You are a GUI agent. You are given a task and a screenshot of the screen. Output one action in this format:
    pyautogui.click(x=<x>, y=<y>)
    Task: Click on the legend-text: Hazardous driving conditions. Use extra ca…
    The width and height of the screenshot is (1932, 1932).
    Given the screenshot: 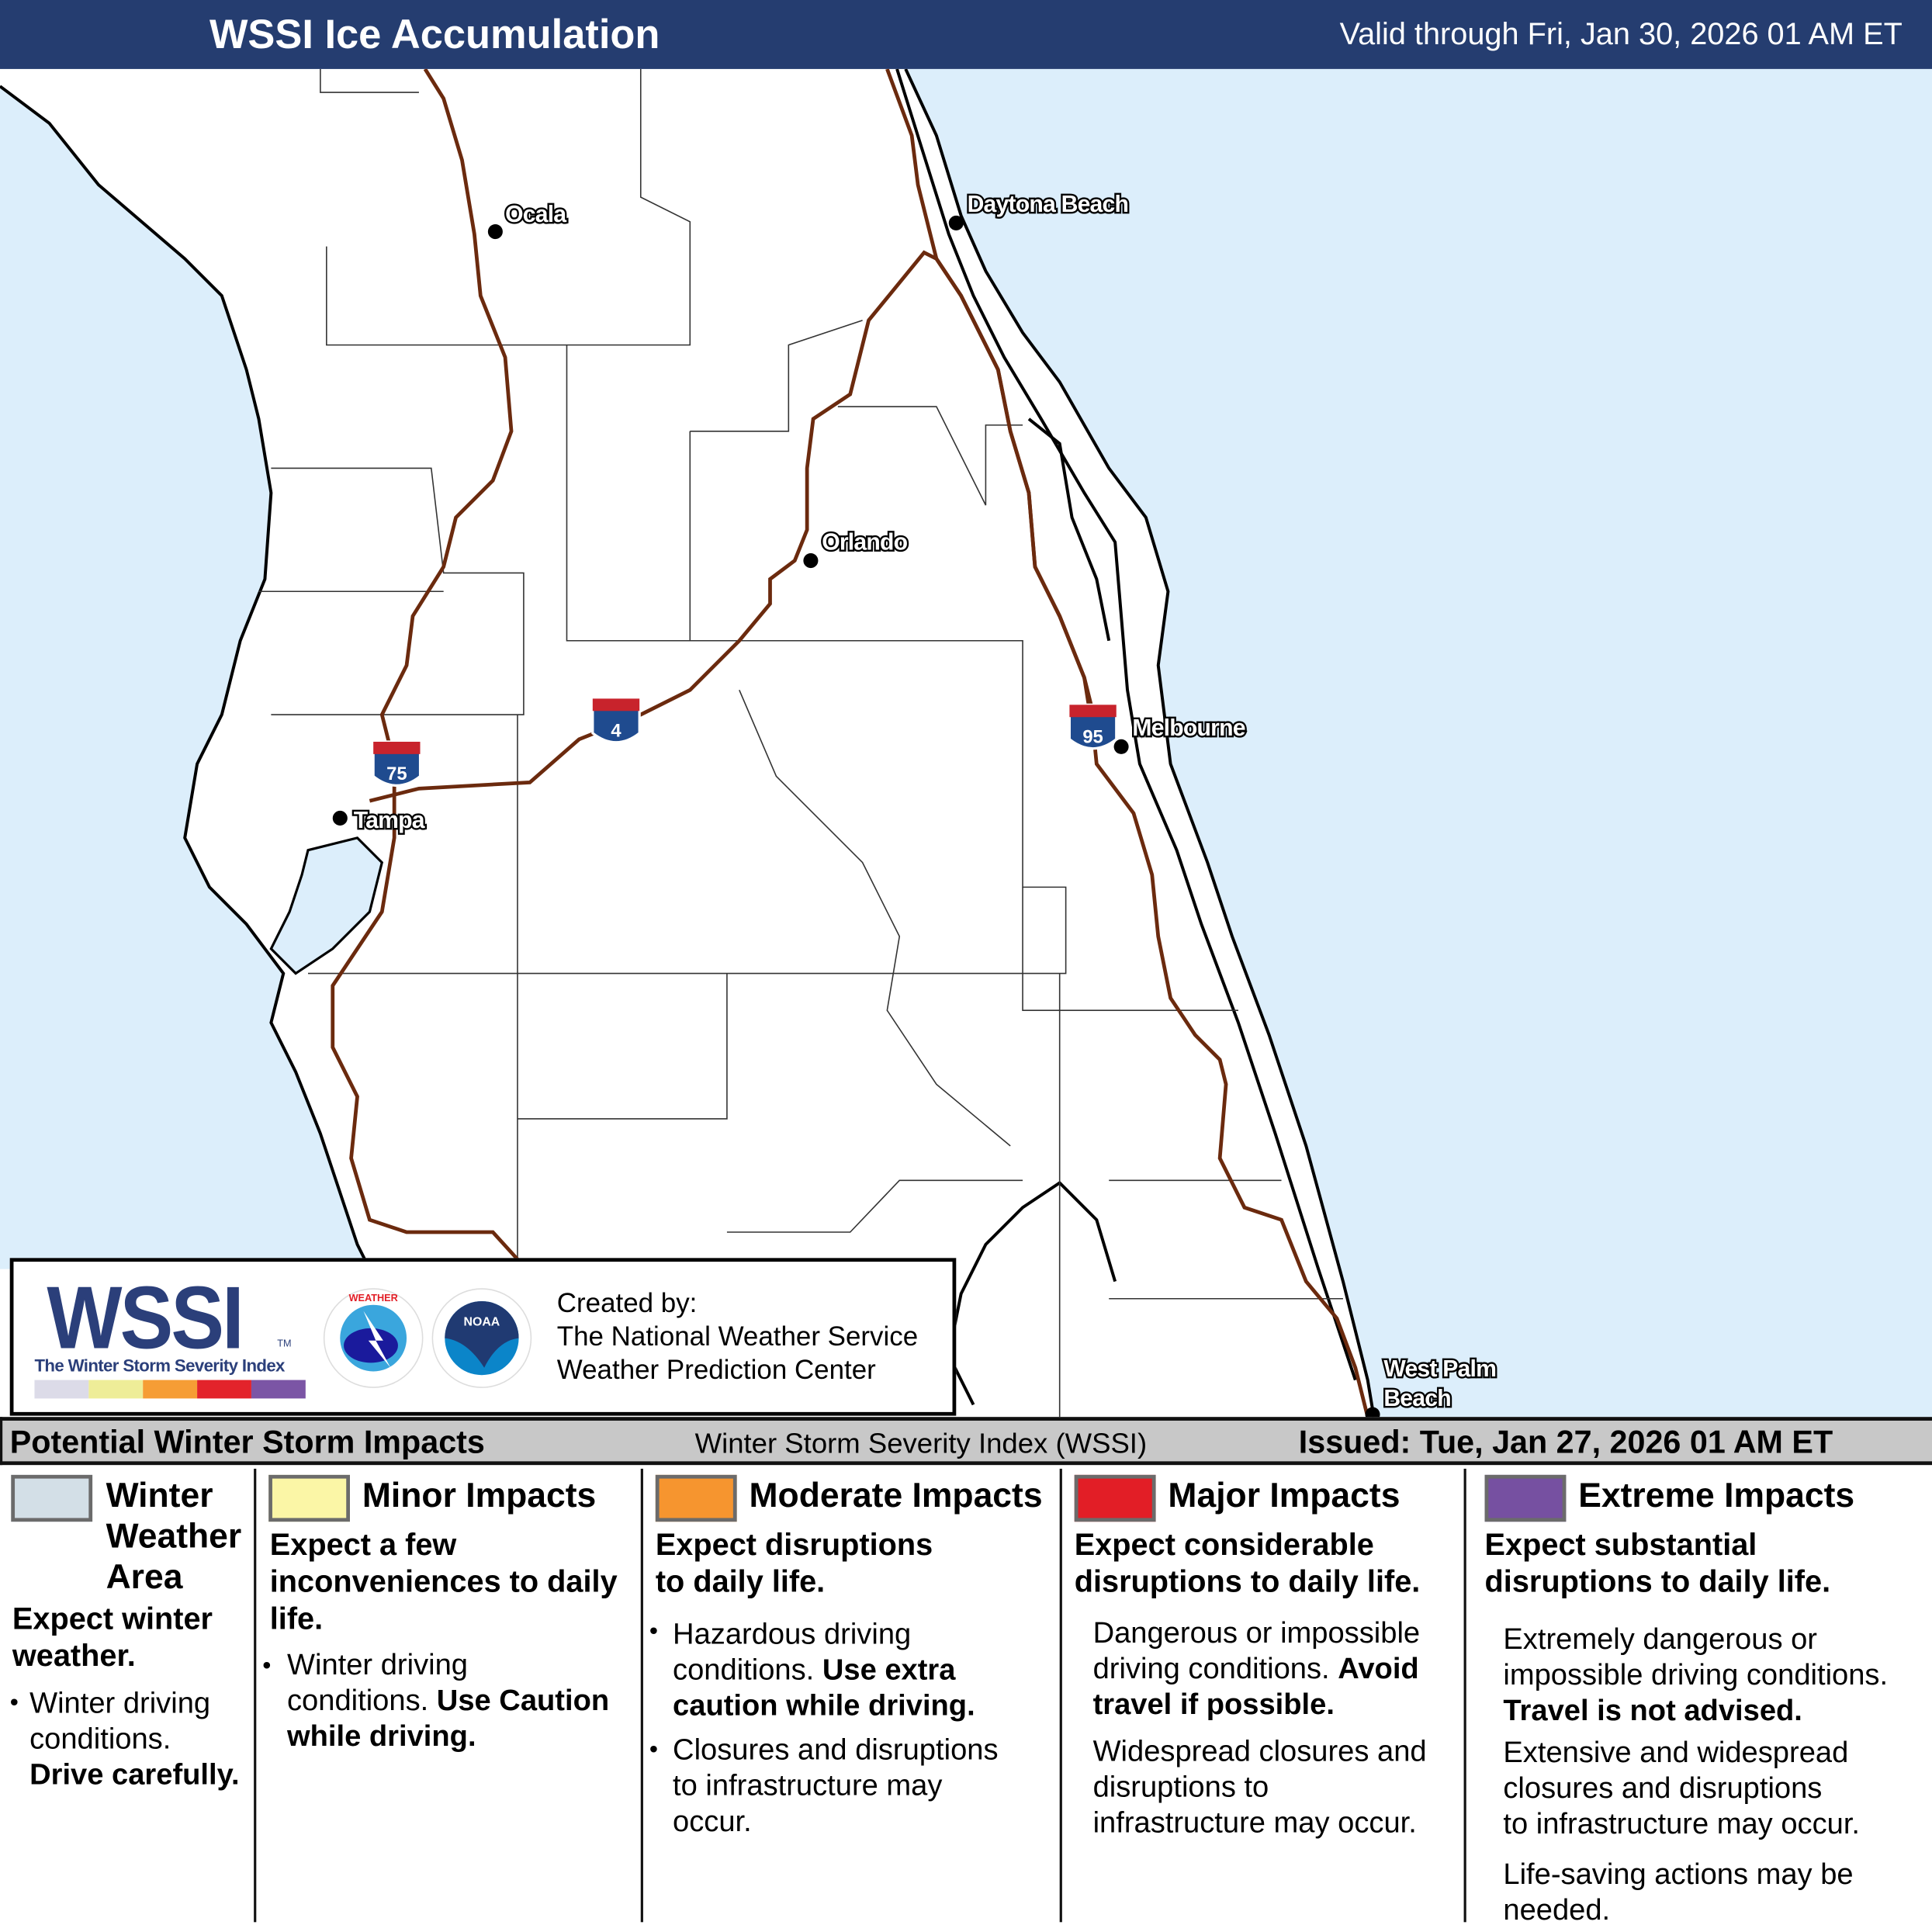 What is the action you would take?
    pyautogui.click(x=824, y=1670)
    